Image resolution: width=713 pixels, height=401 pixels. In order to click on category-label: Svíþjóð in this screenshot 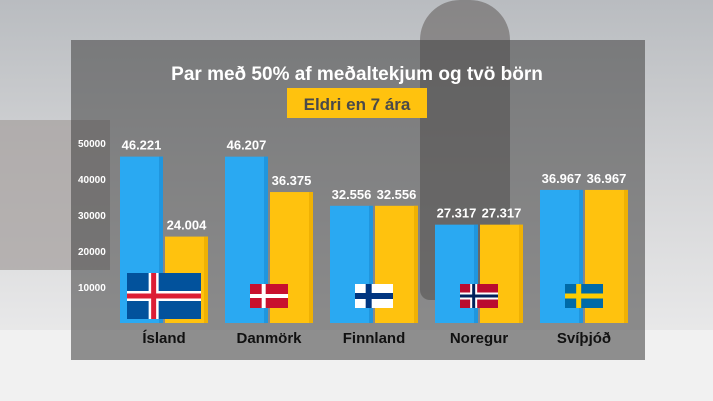, I will do `click(584, 338)`.